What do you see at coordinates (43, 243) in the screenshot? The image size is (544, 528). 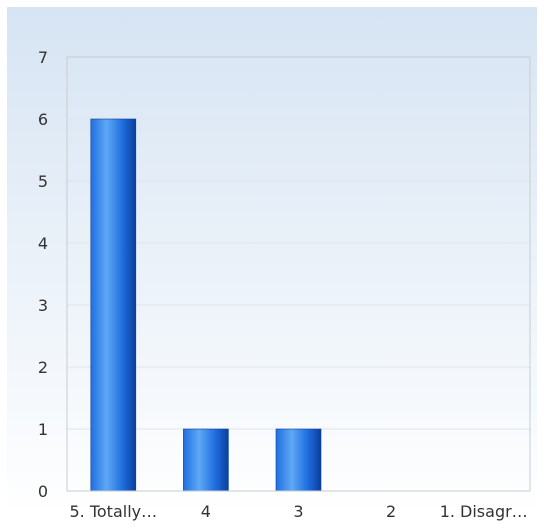 I see `y-tick-label: 4` at bounding box center [43, 243].